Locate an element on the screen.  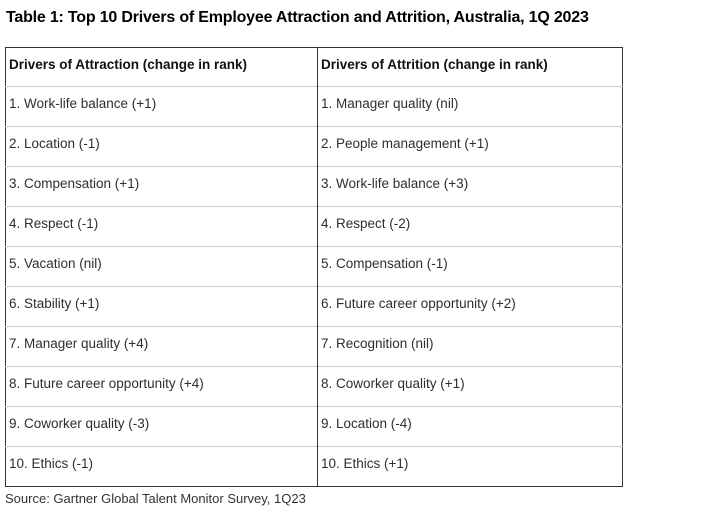
attrition-cell: 6. Future career opportunity (+2) is located at coordinates (470, 306).